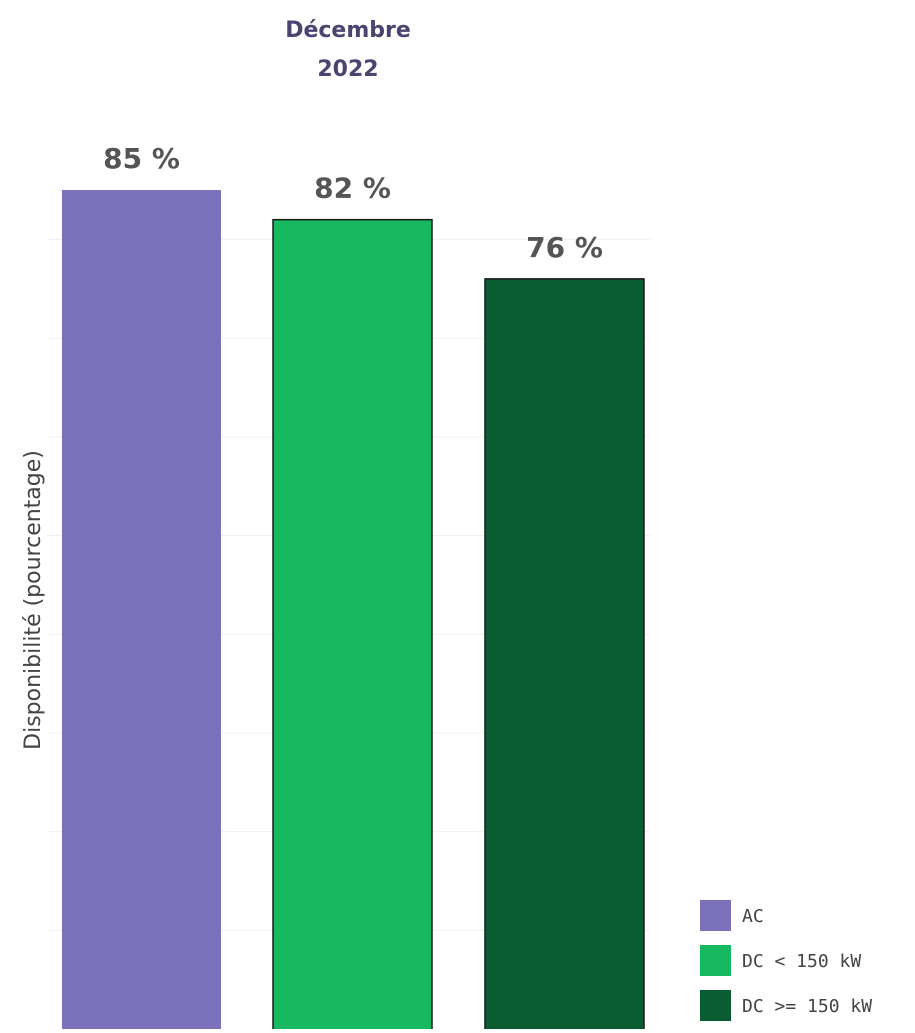  I want to click on value-labels: 85 % 82 % 76 %, so click(353, 203).